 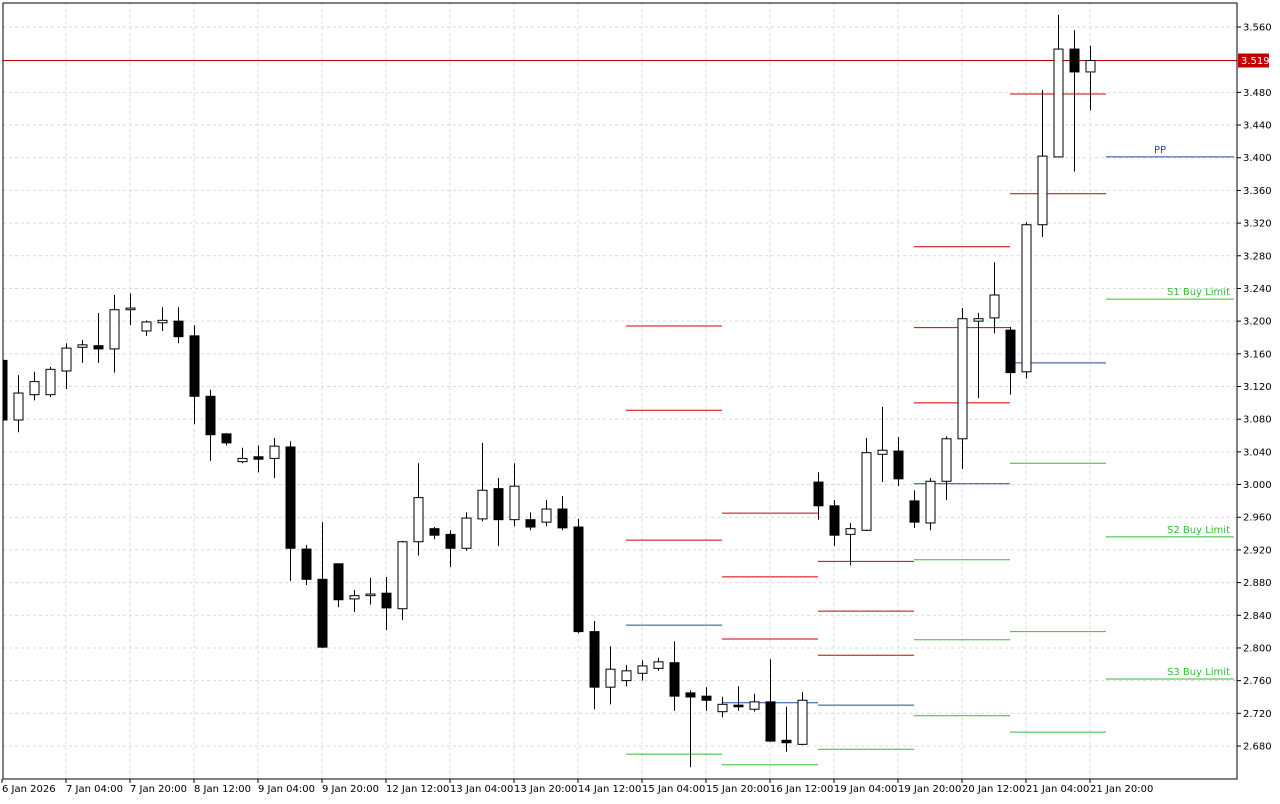 What do you see at coordinates (1257, 387) in the screenshot?
I see `y-tick-label: 3.120` at bounding box center [1257, 387].